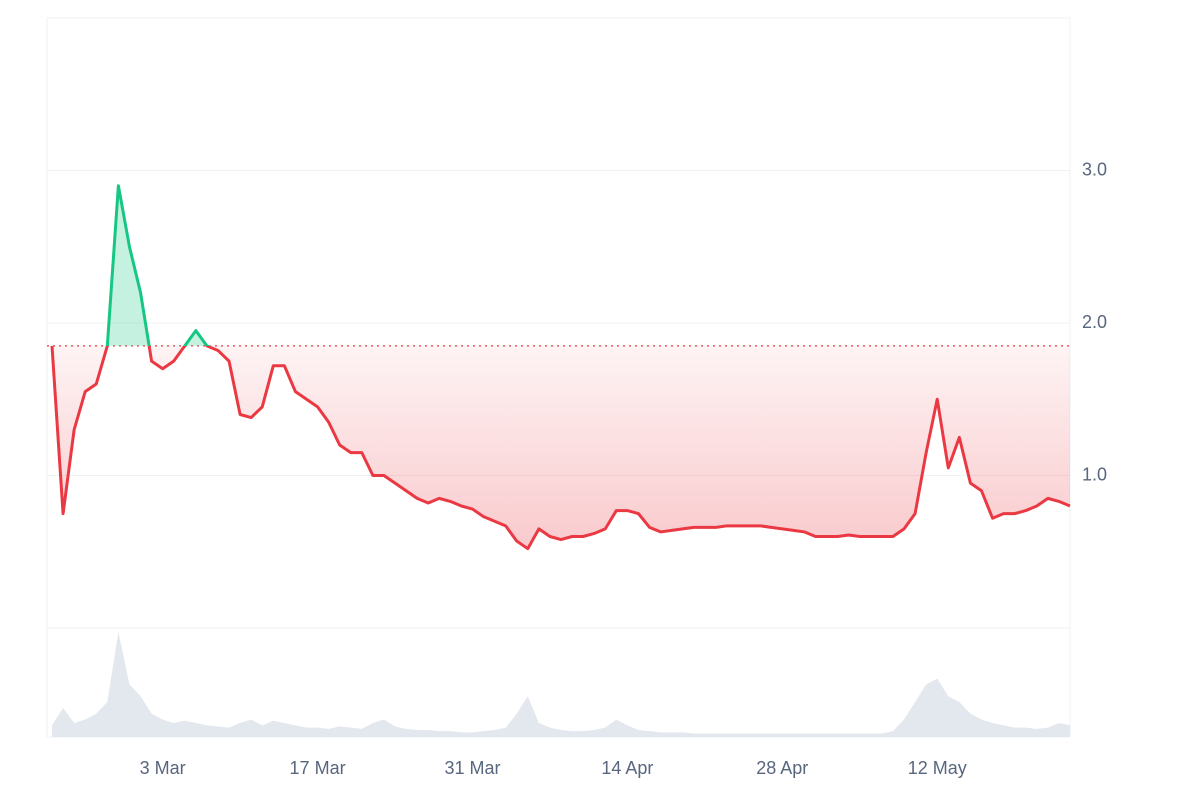  What do you see at coordinates (561, 684) in the screenshot?
I see `volume-area` at bounding box center [561, 684].